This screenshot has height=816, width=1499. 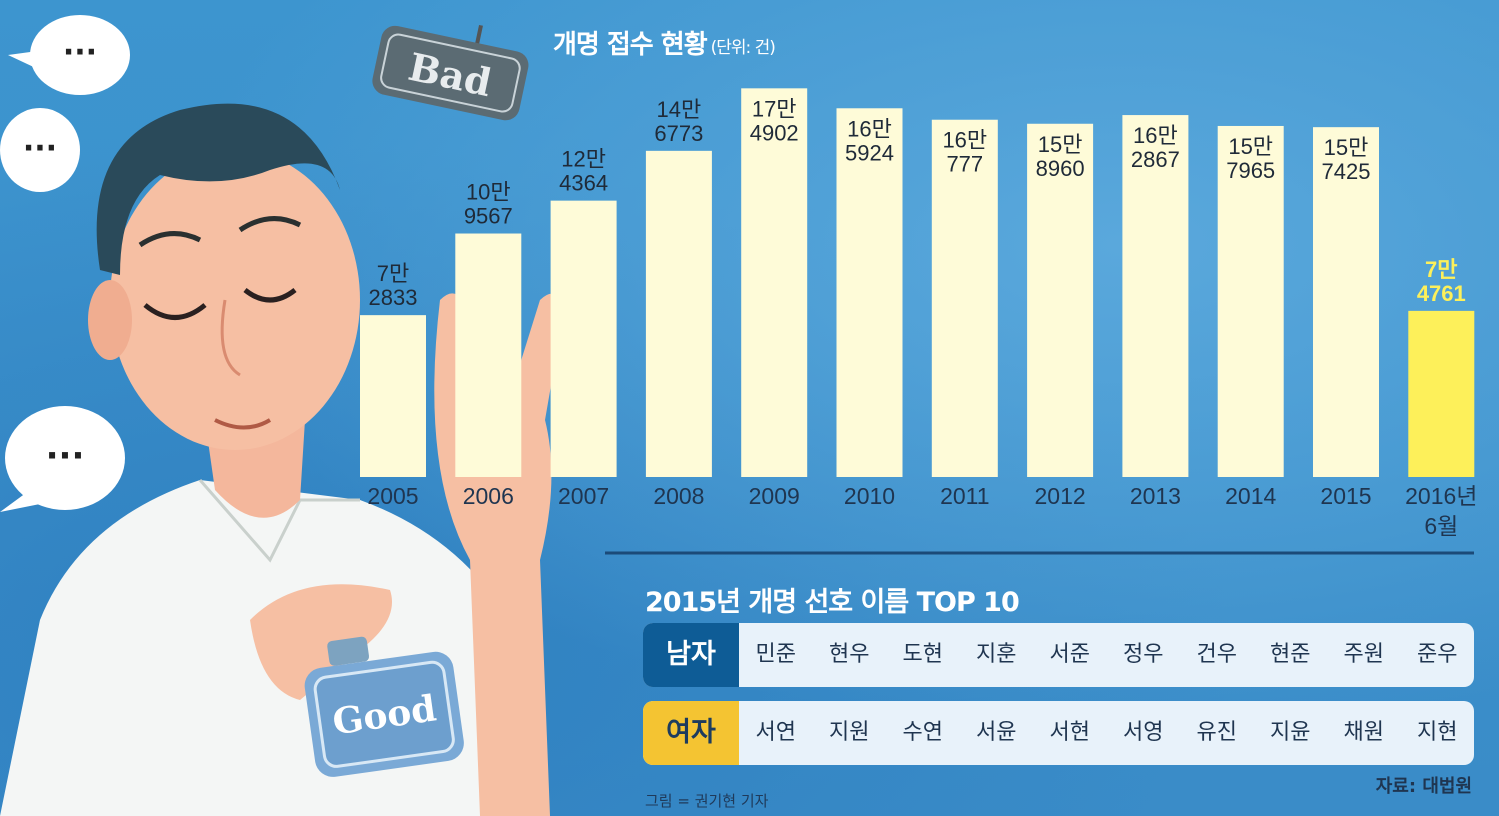 What do you see at coordinates (774, 132) in the screenshot?
I see `data-label: 4902` at bounding box center [774, 132].